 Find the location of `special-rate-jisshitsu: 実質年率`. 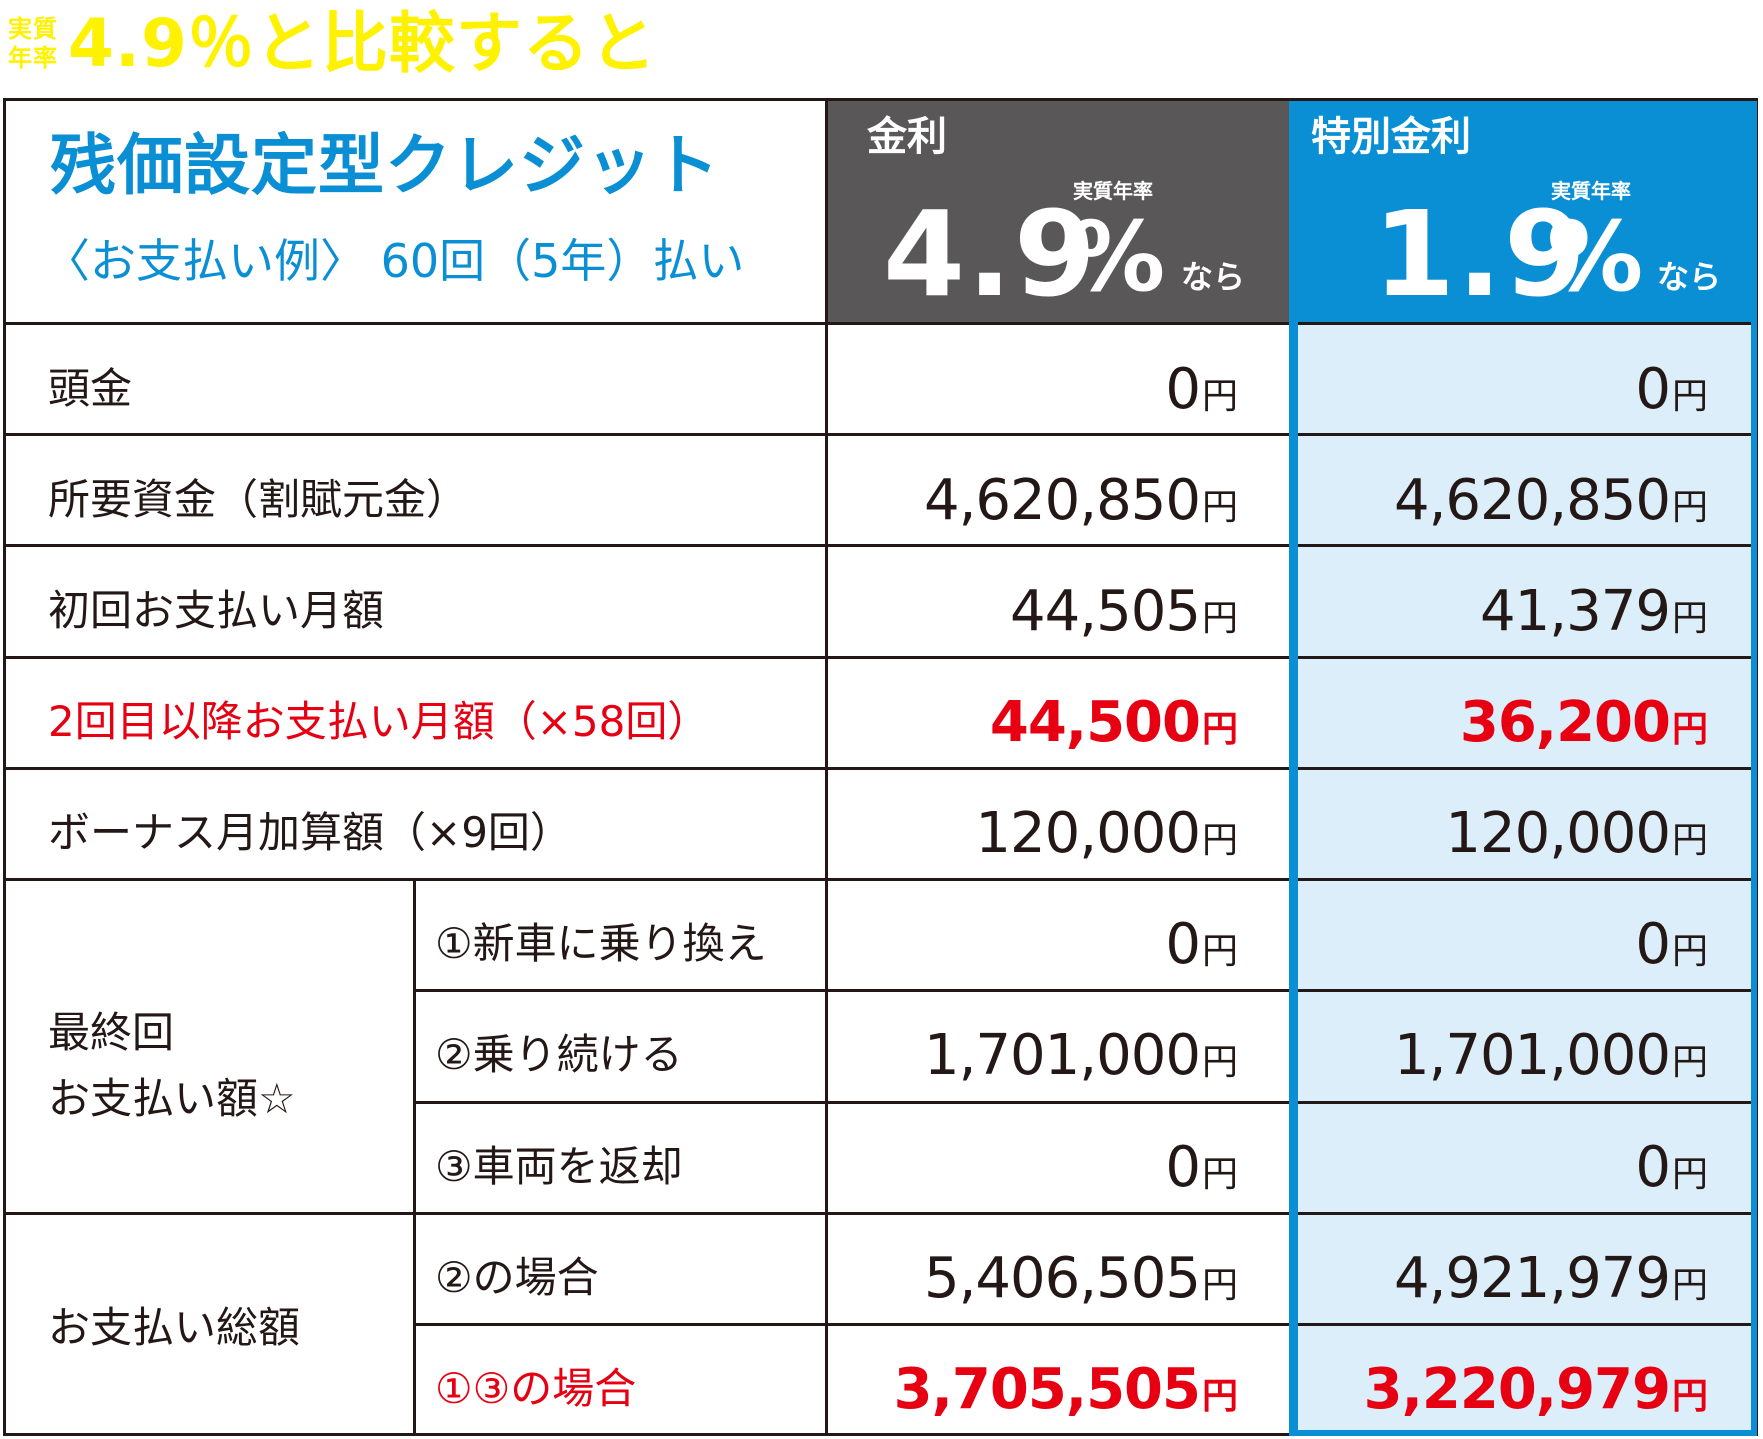

special-rate-jisshitsu: 実質年率 is located at coordinates (1591, 191).